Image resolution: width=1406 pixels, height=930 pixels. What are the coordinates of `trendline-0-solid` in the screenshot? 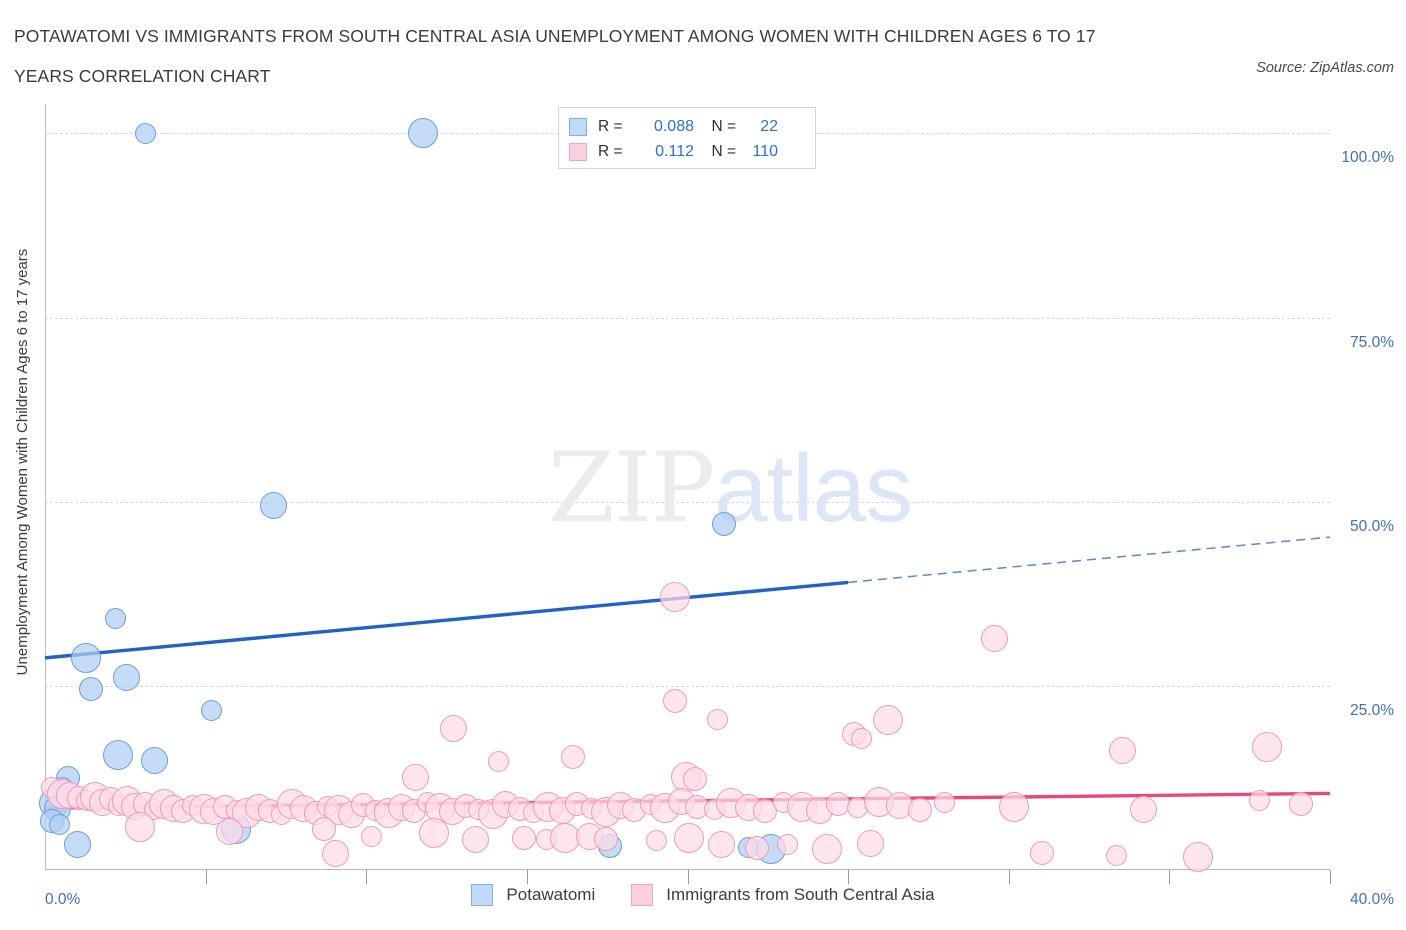 It's located at (446, 620).